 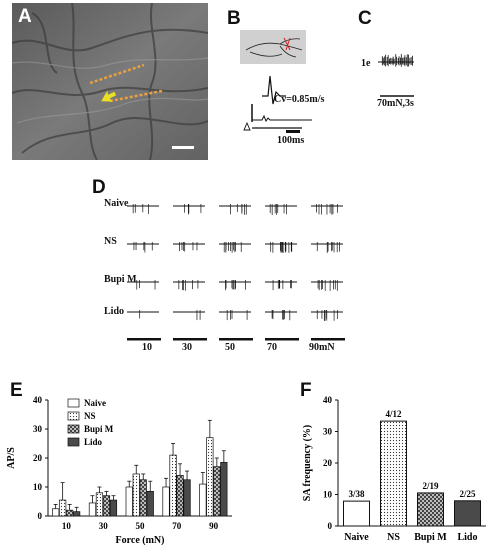 What do you see at coordinates (396, 75) in the screenshot?
I see `spike-train-trace` at bounding box center [396, 75].